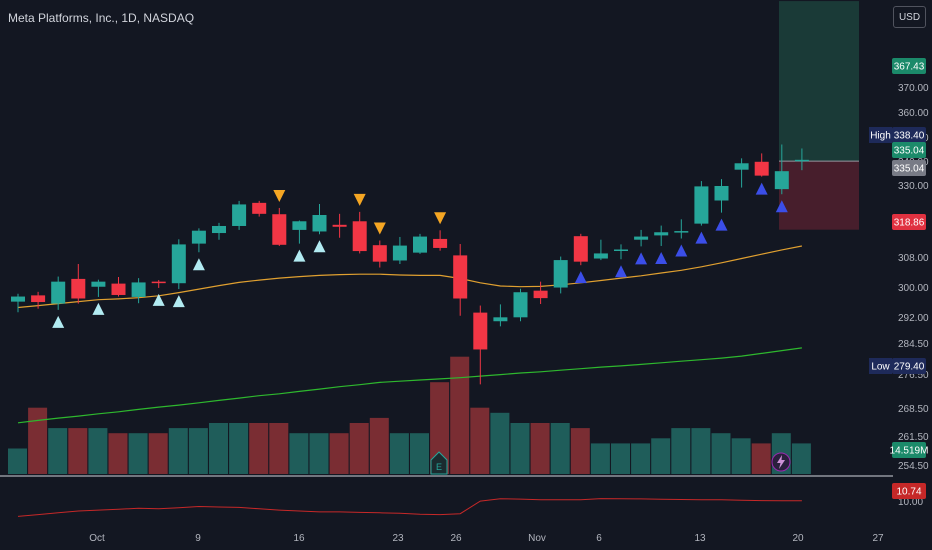  Describe the element at coordinates (299, 538) in the screenshot. I see `time-tick-label: 16` at that location.